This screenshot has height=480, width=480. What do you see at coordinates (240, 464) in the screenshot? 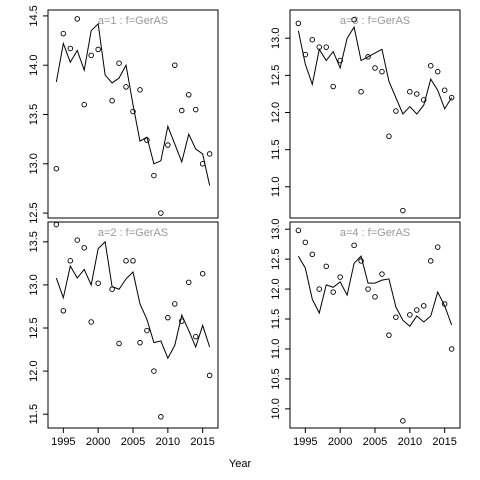
I see `x-axis-label: Year` at bounding box center [240, 464].